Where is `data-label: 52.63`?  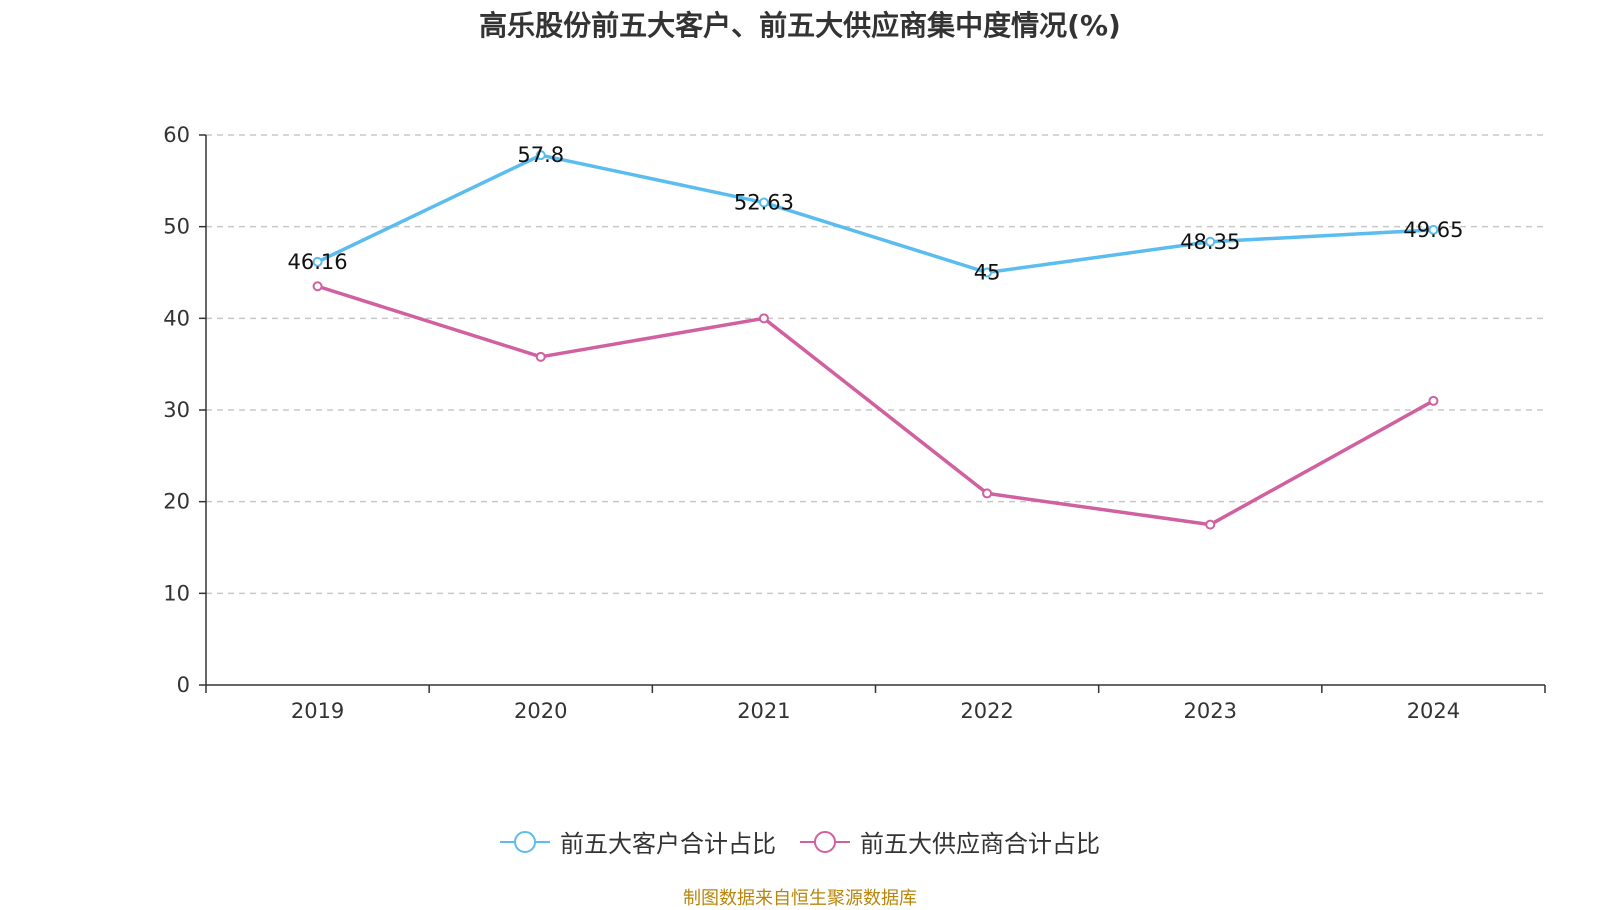 data-label: 52.63 is located at coordinates (764, 203).